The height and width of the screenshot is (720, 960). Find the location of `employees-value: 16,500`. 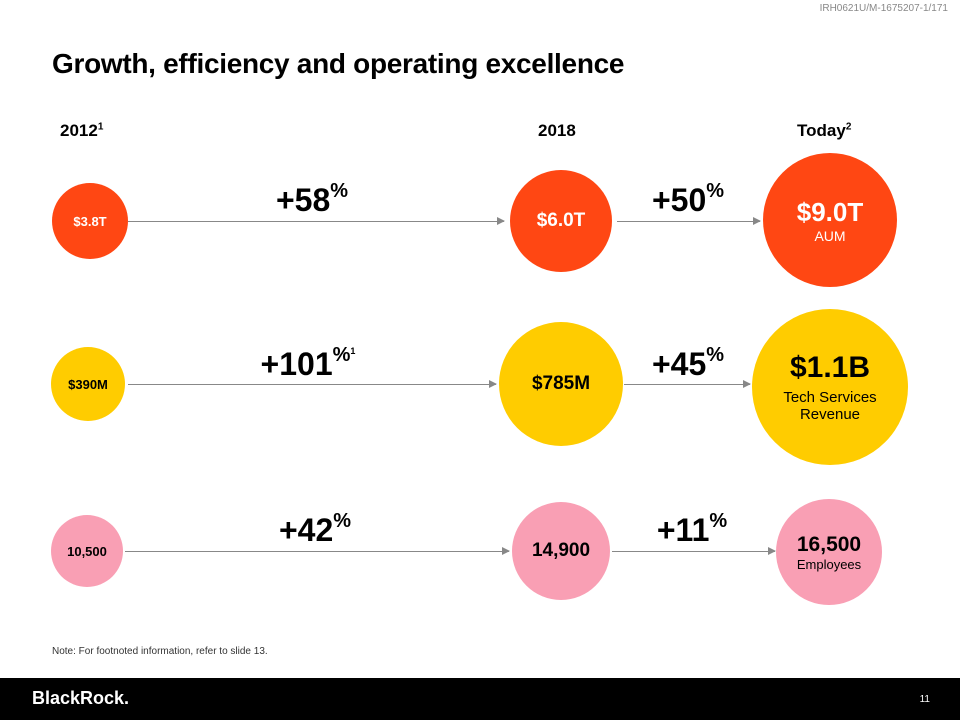

employees-value: 16,500 is located at coordinates (829, 544).